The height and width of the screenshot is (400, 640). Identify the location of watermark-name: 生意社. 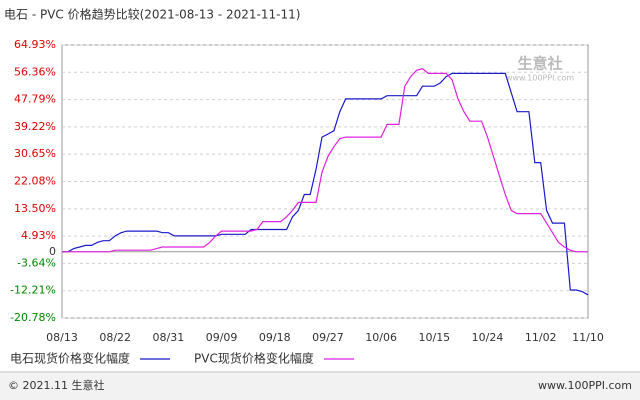
(539, 64).